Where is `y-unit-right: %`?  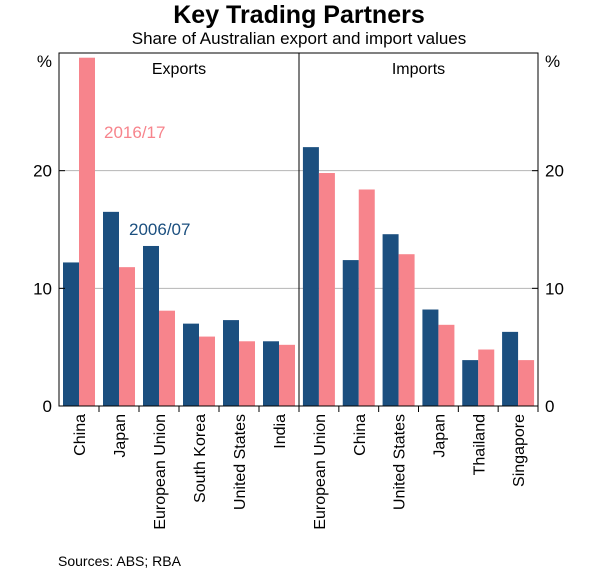
y-unit-right: % is located at coordinates (552, 61).